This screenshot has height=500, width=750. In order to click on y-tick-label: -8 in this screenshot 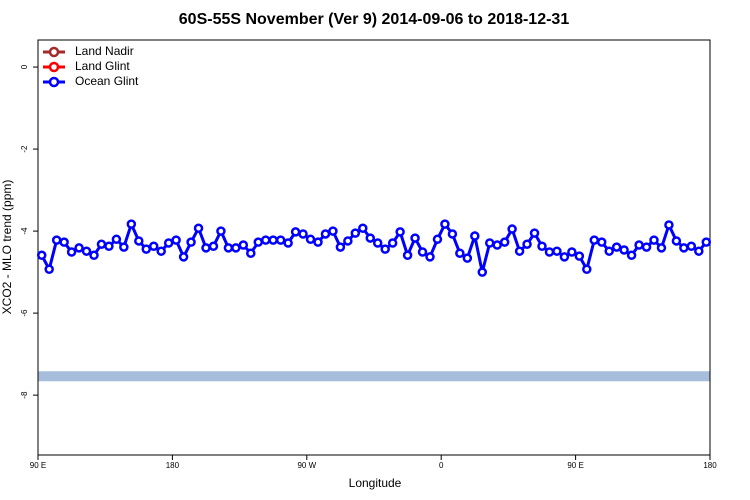, I will do `click(24, 395)`.